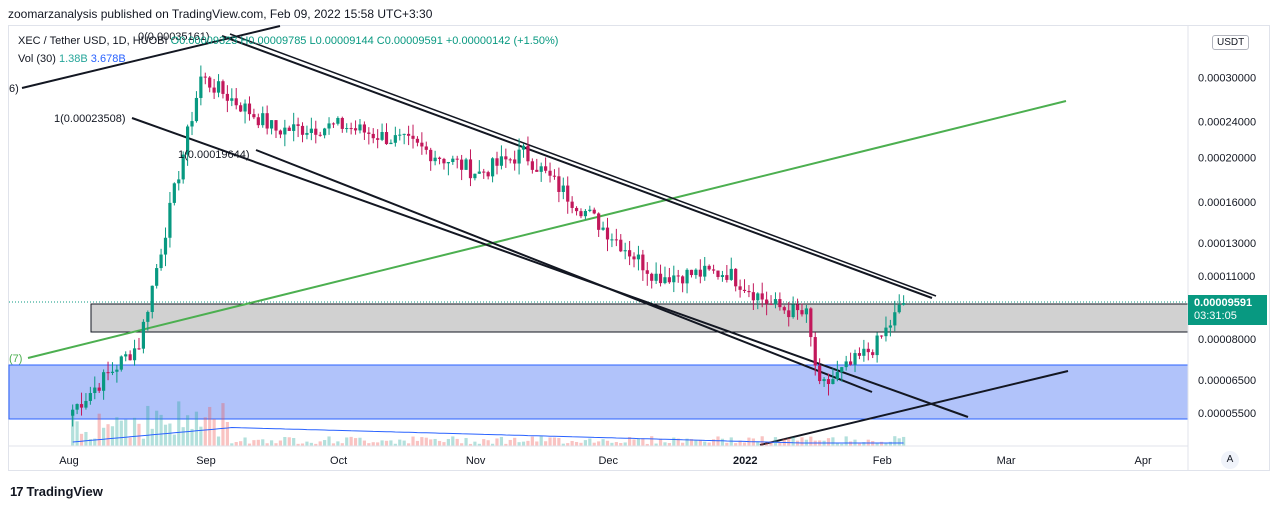 This screenshot has height=509, width=1280. What do you see at coordinates (72, 59) in the screenshot?
I see `volume-legend: Vol (30) 1.38B 3.678B` at bounding box center [72, 59].